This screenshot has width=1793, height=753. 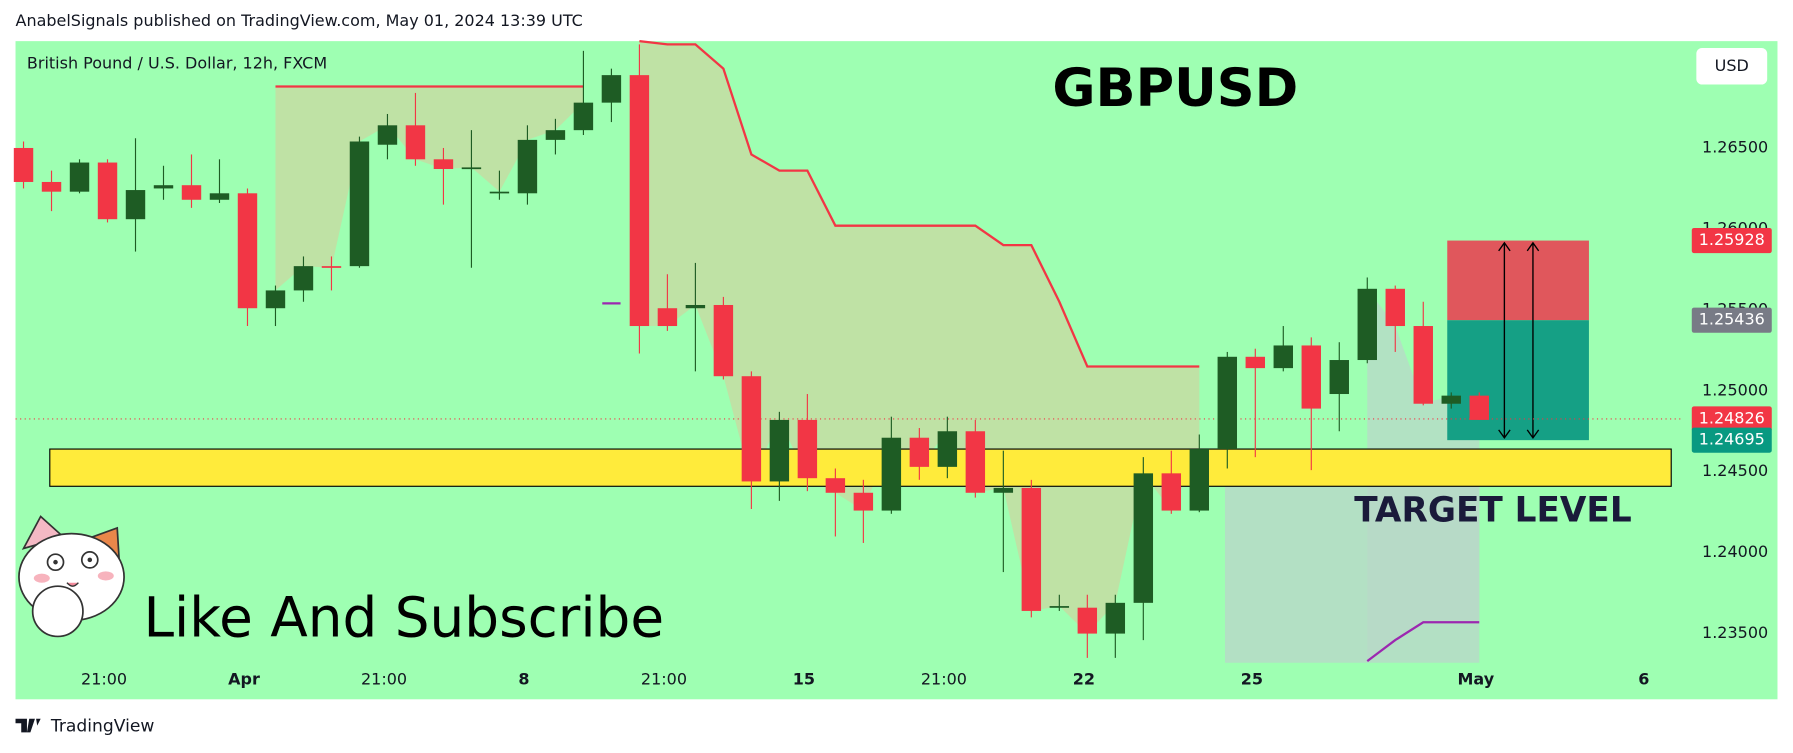 What do you see at coordinates (1735, 470) in the screenshot?
I see `y-tick-label: 1.24500` at bounding box center [1735, 470].